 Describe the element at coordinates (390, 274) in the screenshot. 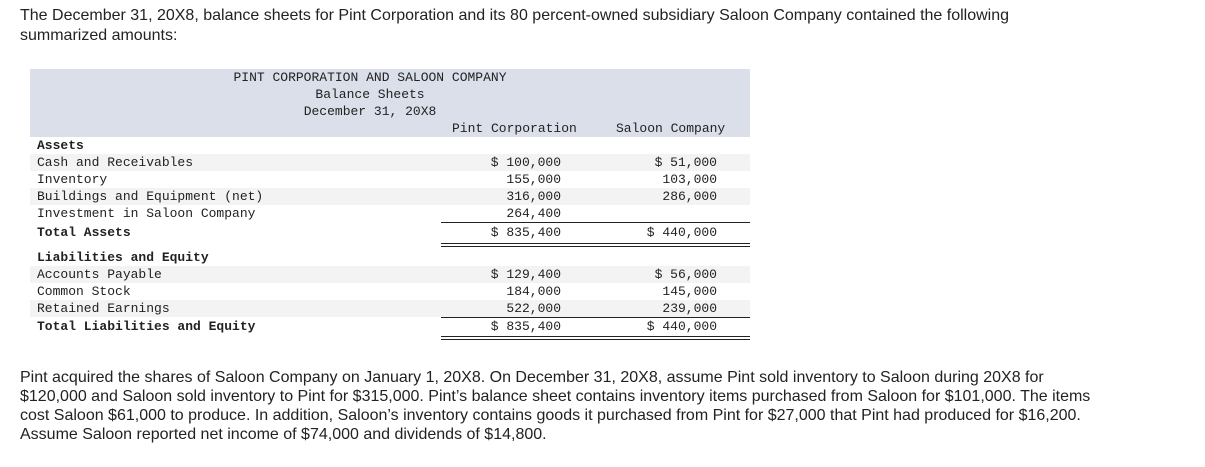

I see `table-row: Accounts Payable $ 129,400 $ 56,000` at that location.